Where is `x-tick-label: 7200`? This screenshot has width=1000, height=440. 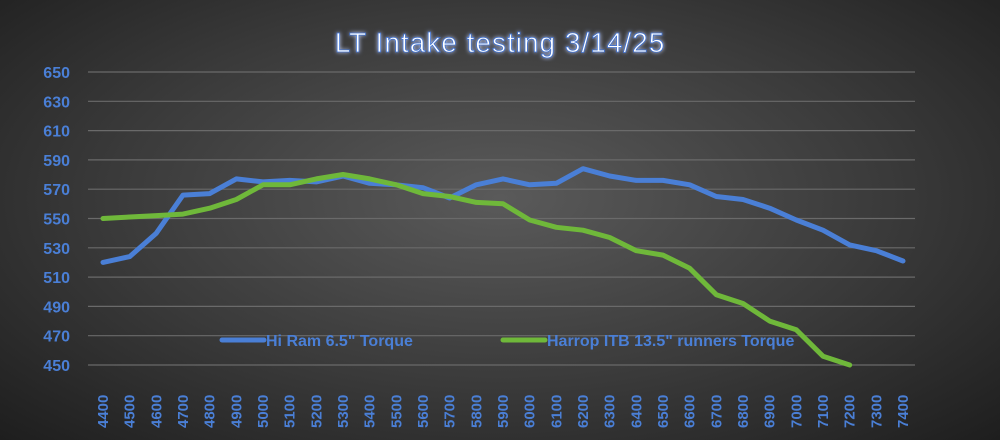
x-tick-label: 7200 is located at coordinates (850, 411).